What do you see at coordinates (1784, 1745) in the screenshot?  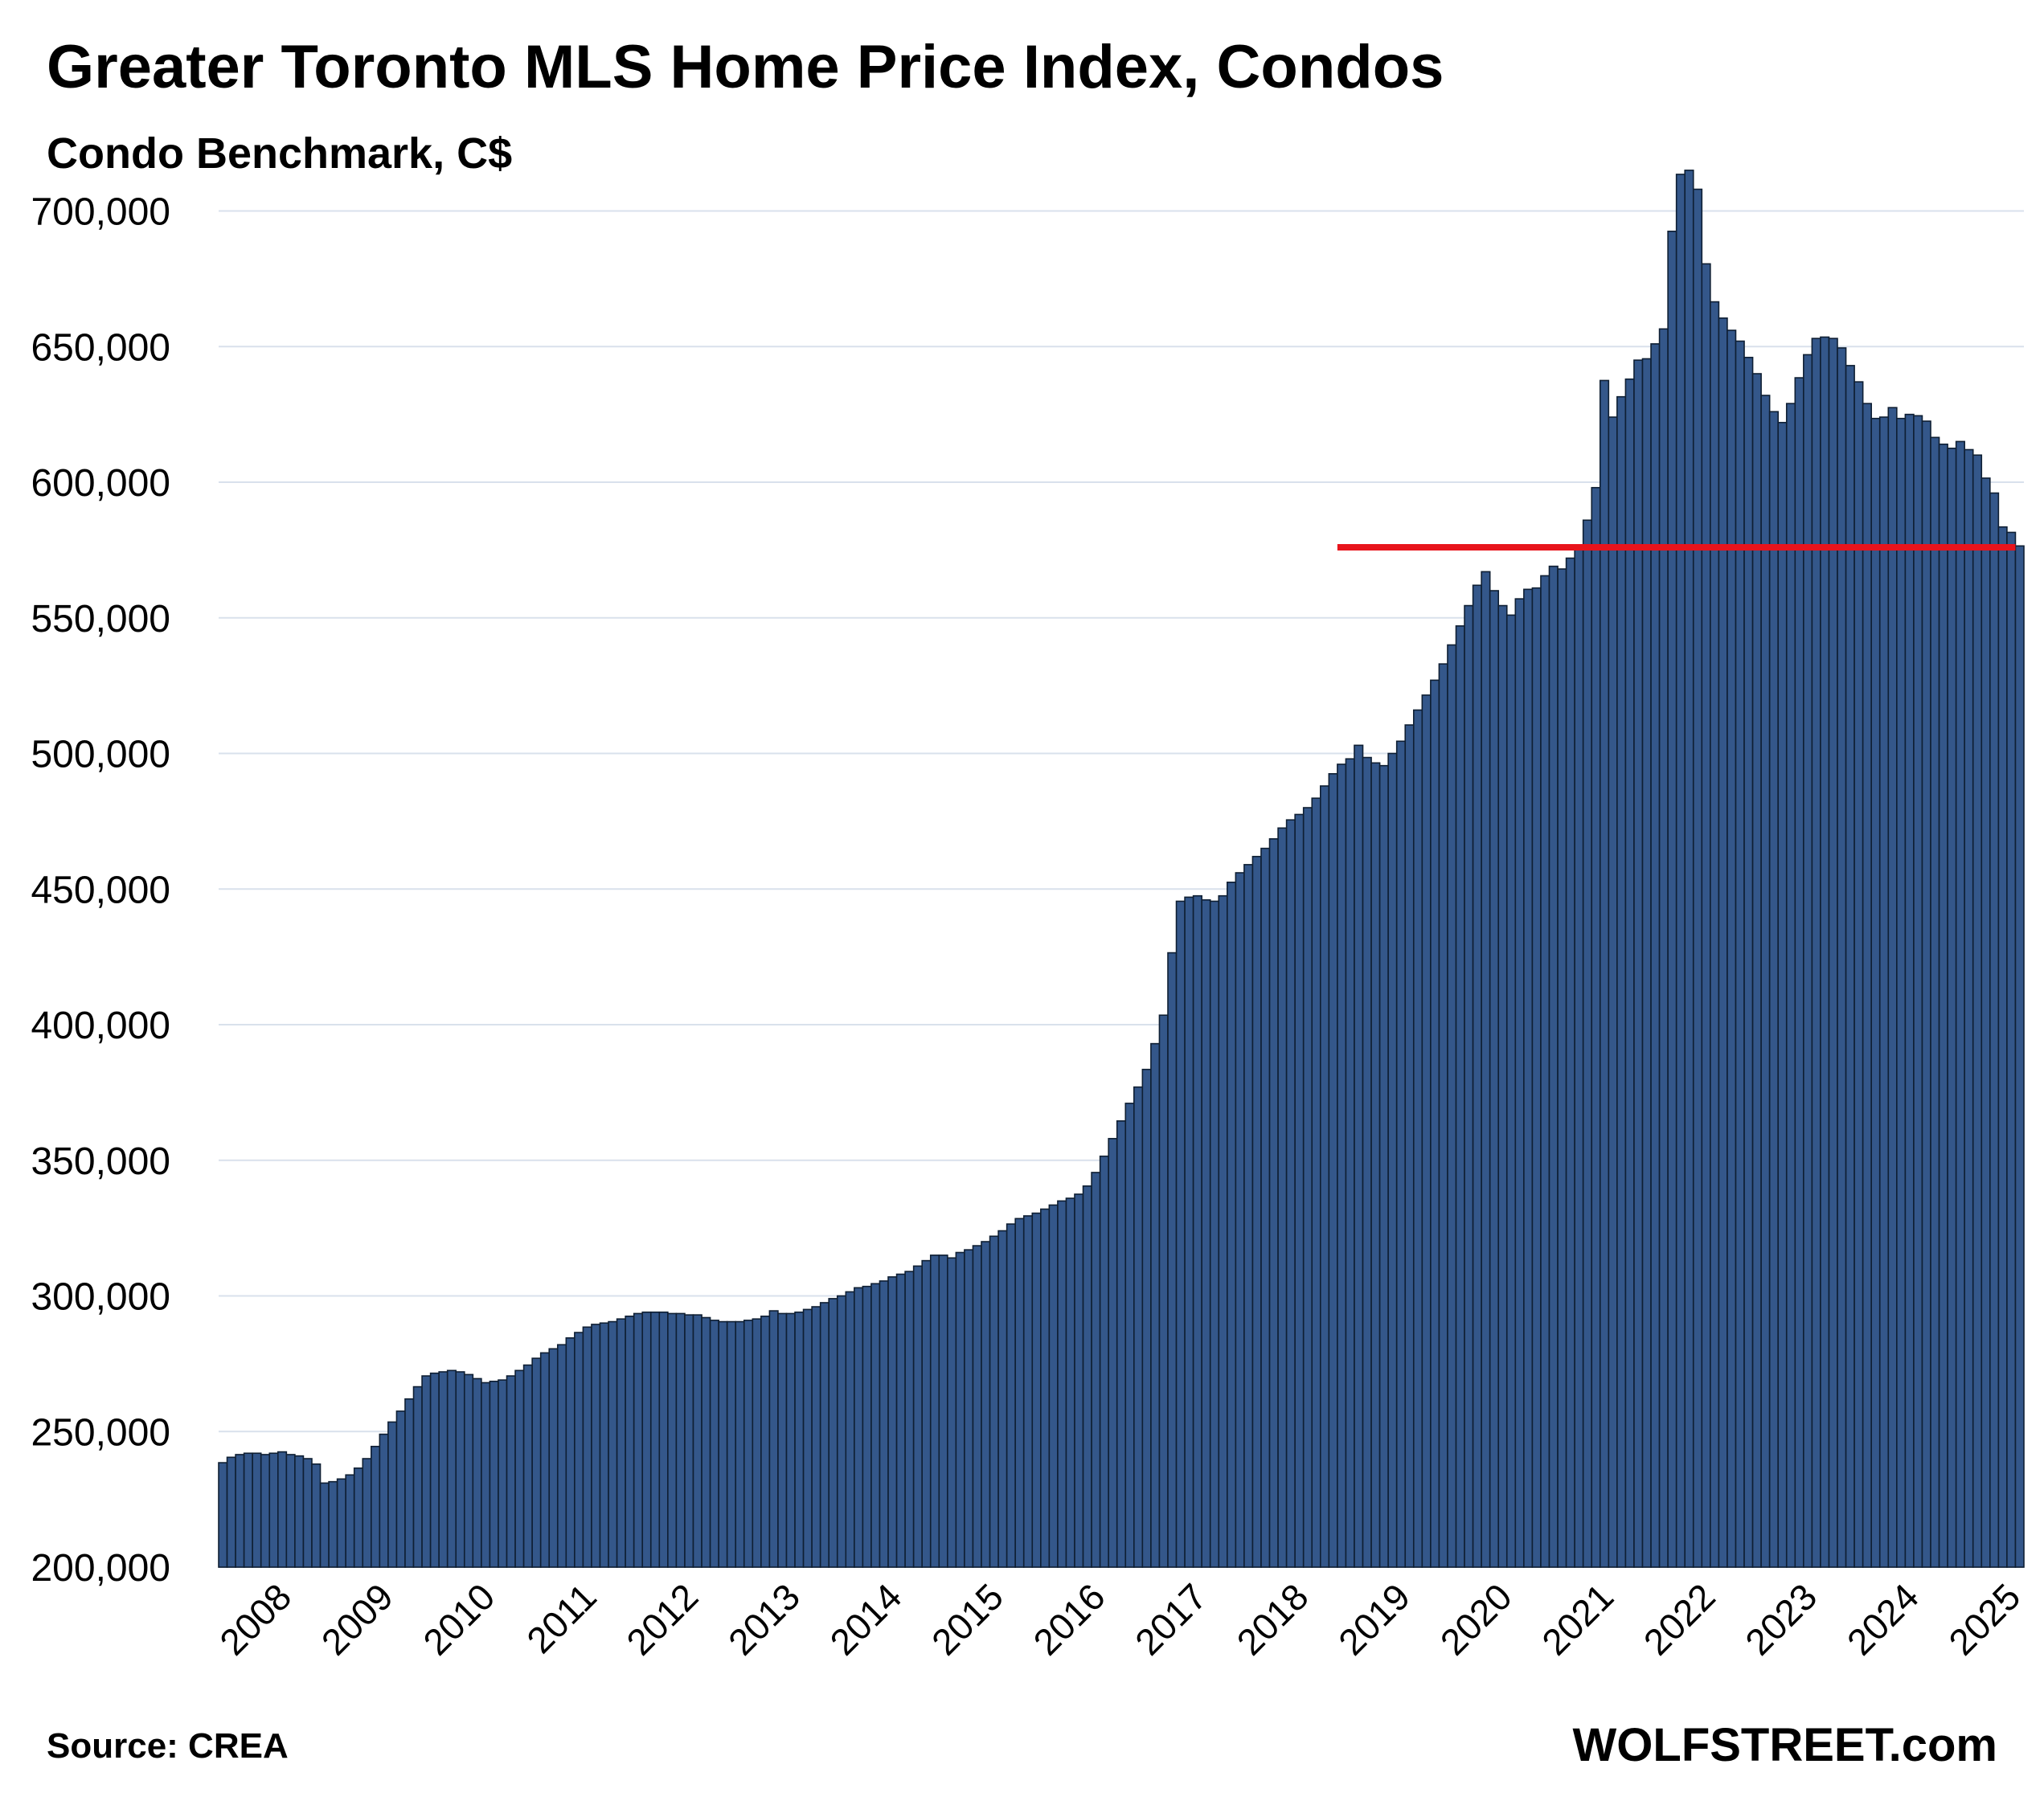 I see `brand-logo-text: WOLFSTREET.com` at bounding box center [1784, 1745].